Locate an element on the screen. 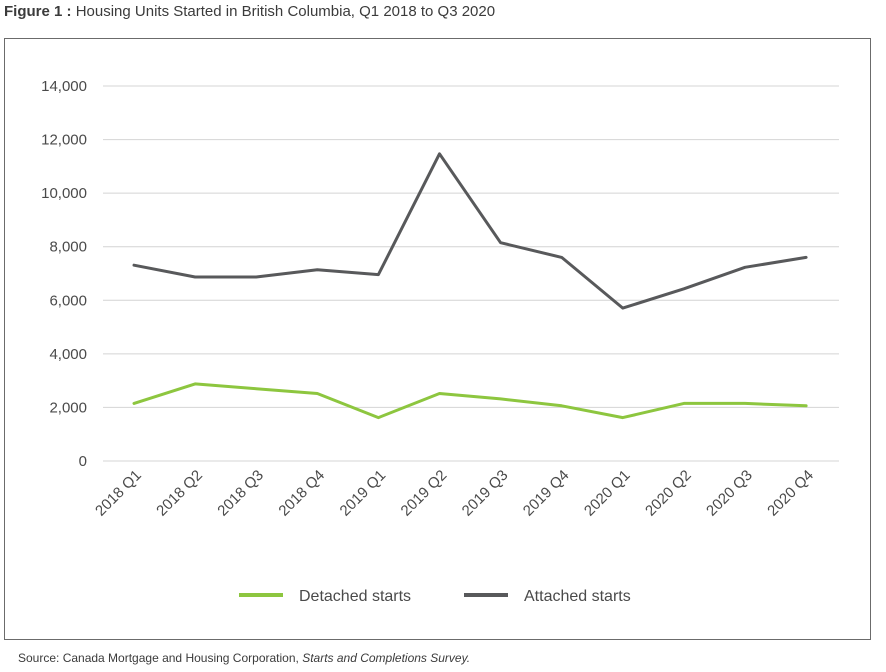 The image size is (886, 672). source-publication: Starts and Completions Survey. is located at coordinates (386, 658).